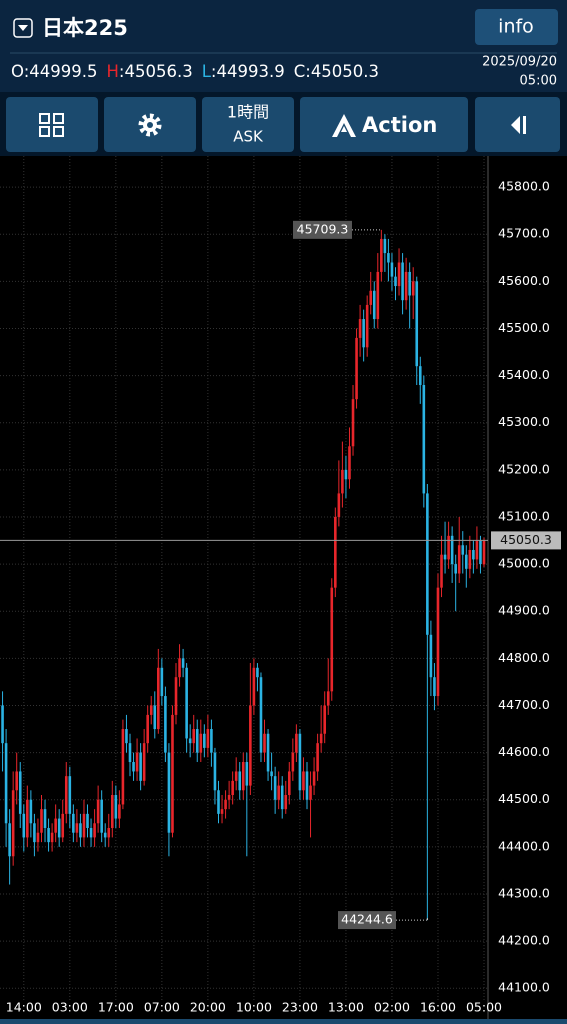  What do you see at coordinates (524, 798) in the screenshot?
I see `y-tick-label: 44500.0` at bounding box center [524, 798].